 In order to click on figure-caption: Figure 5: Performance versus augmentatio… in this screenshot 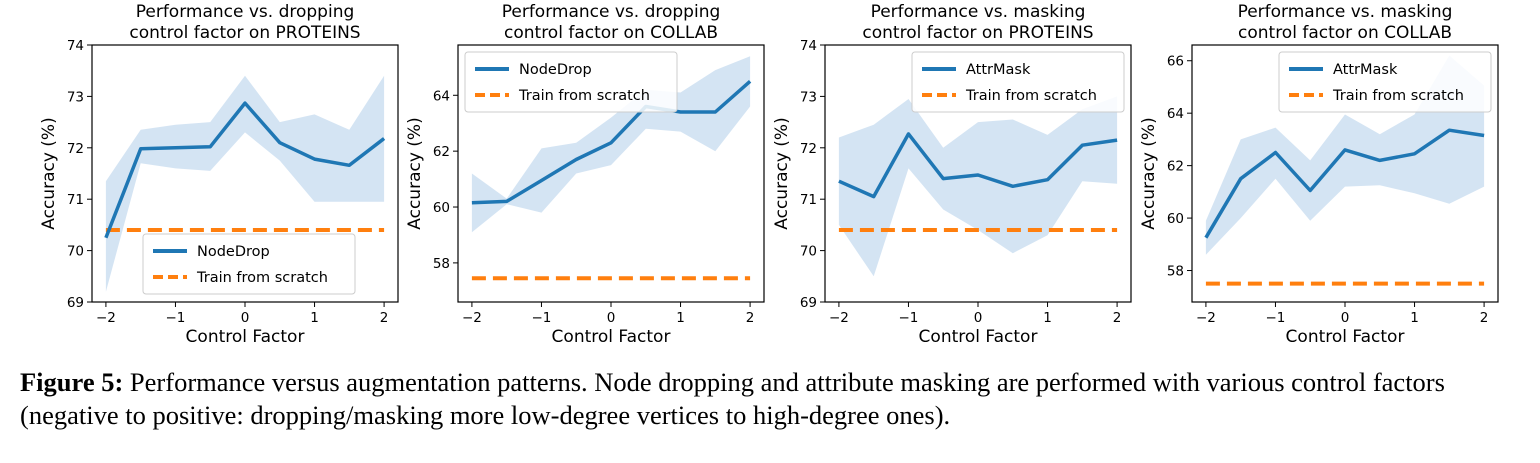, I will do `click(775, 399)`.